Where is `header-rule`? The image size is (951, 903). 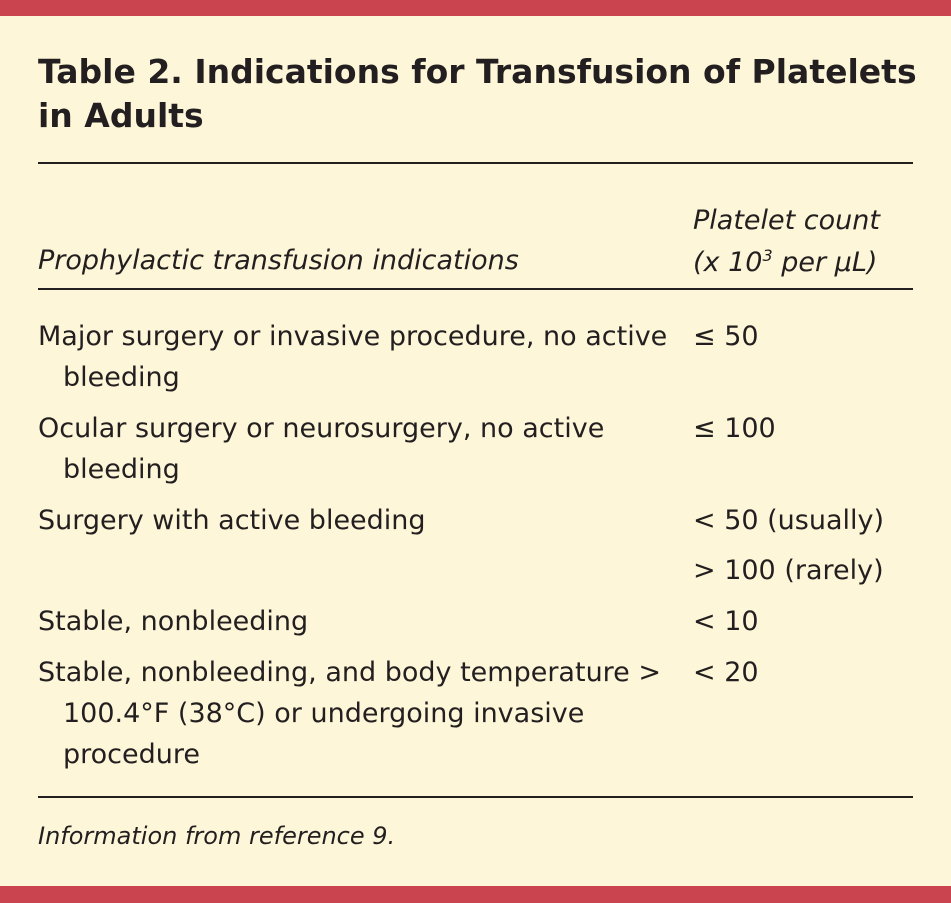
header-rule is located at coordinates (475, 289).